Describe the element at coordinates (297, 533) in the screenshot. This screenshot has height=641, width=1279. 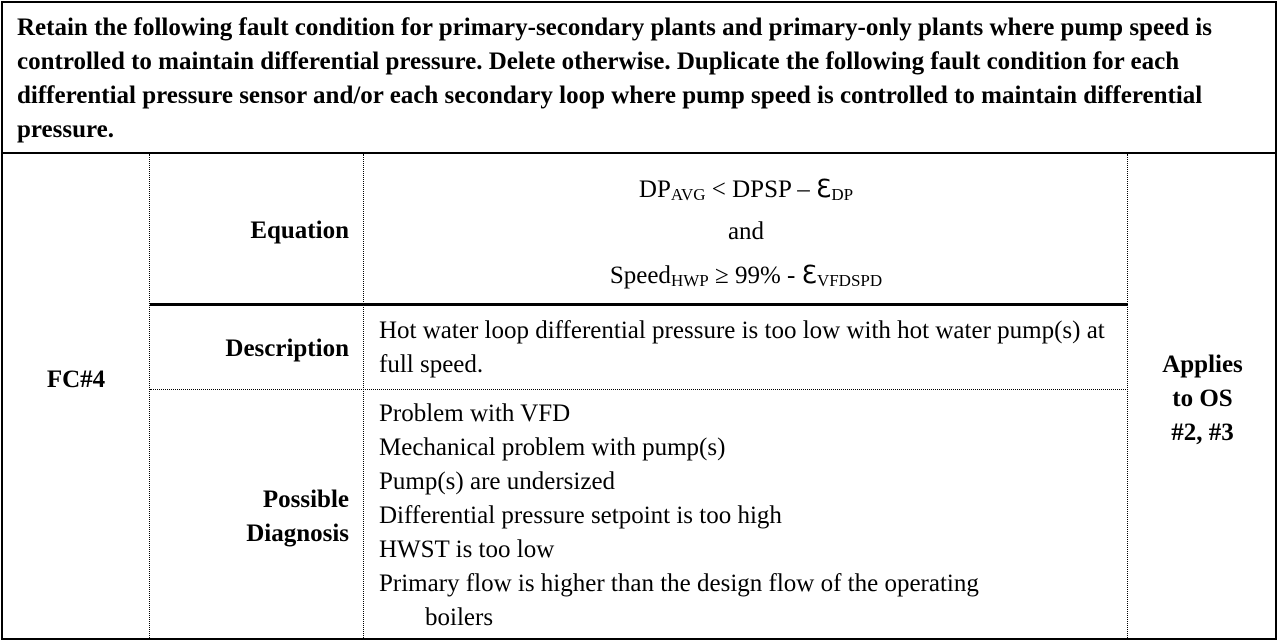
I see `diagnosis-label-line-2: Diagnosis` at that location.